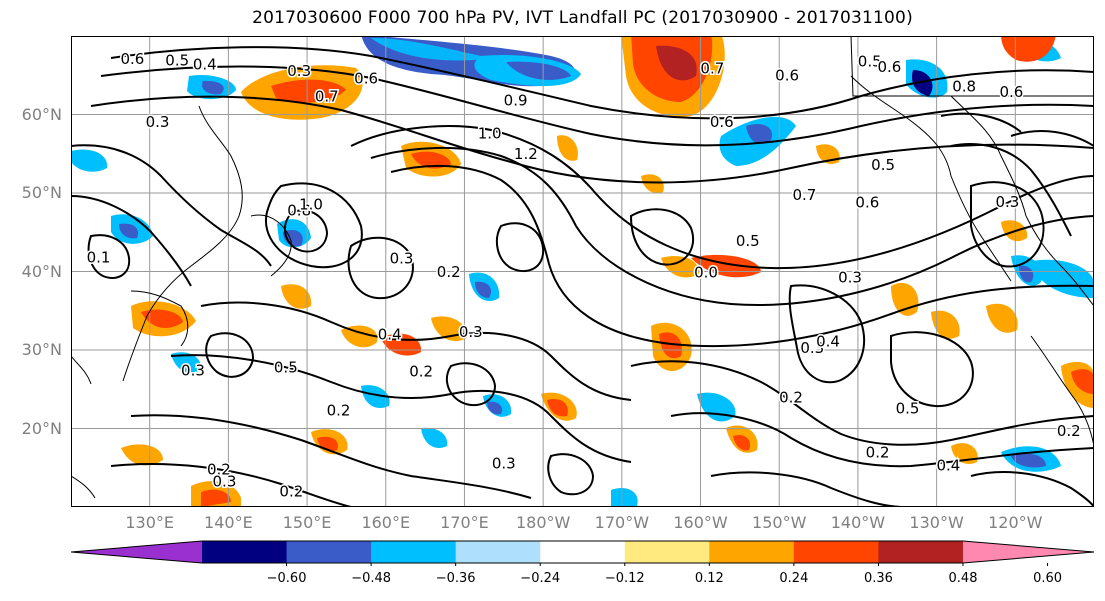 This screenshot has height=601, width=1105. I want to click on colorbar-tick-label: 0.12, so click(709, 578).